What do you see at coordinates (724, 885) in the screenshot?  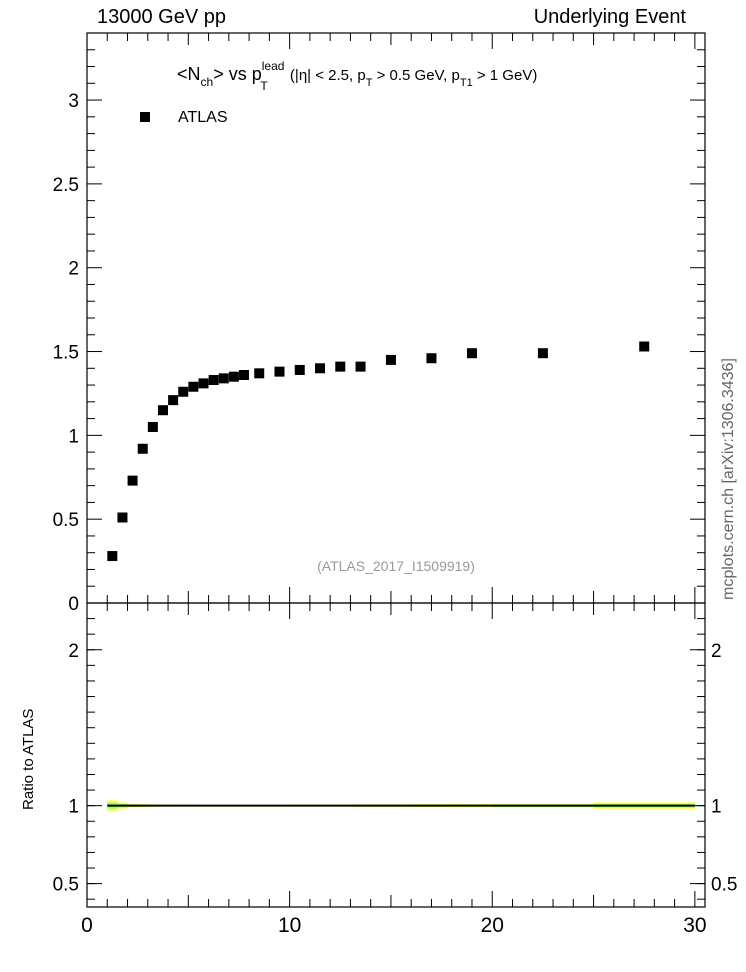 I see `ratio-y-tick-label-right: 0.5` at bounding box center [724, 885].